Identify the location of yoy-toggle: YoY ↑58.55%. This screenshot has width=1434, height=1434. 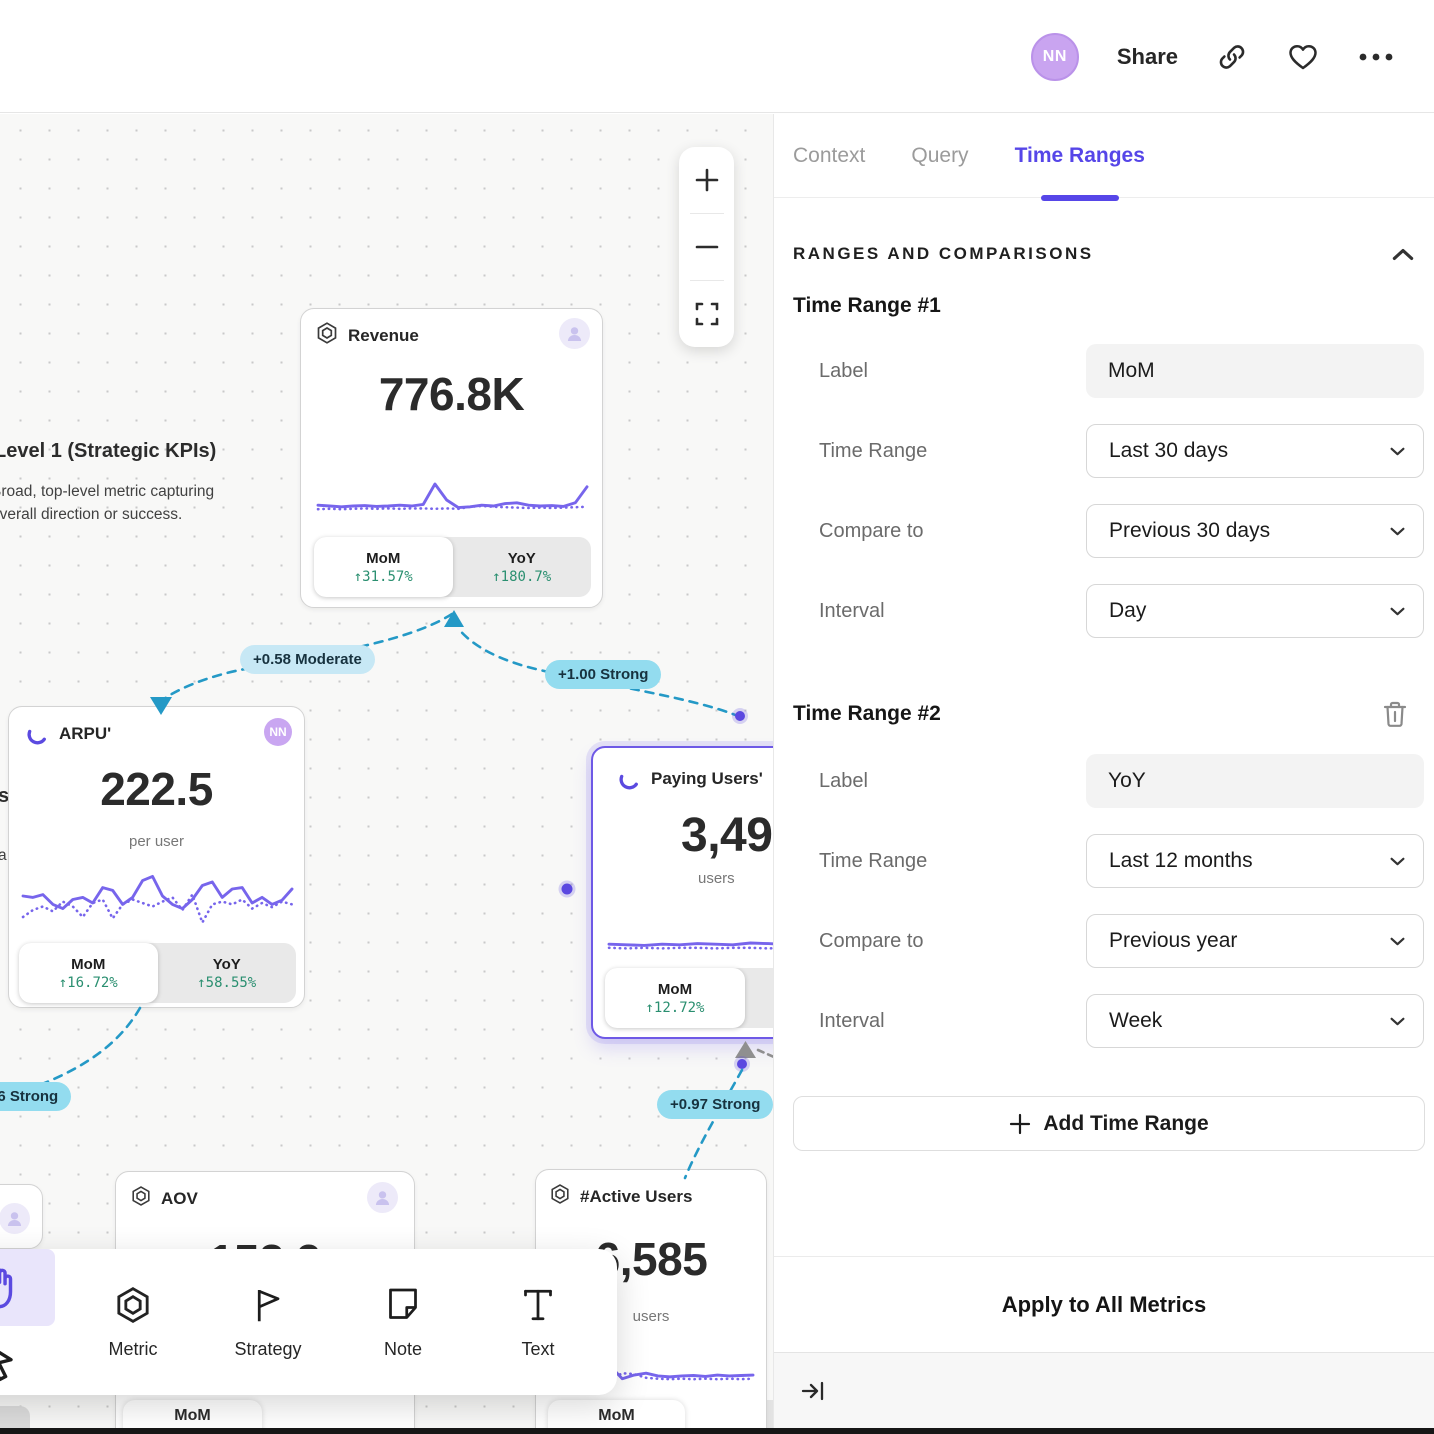
(227, 973).